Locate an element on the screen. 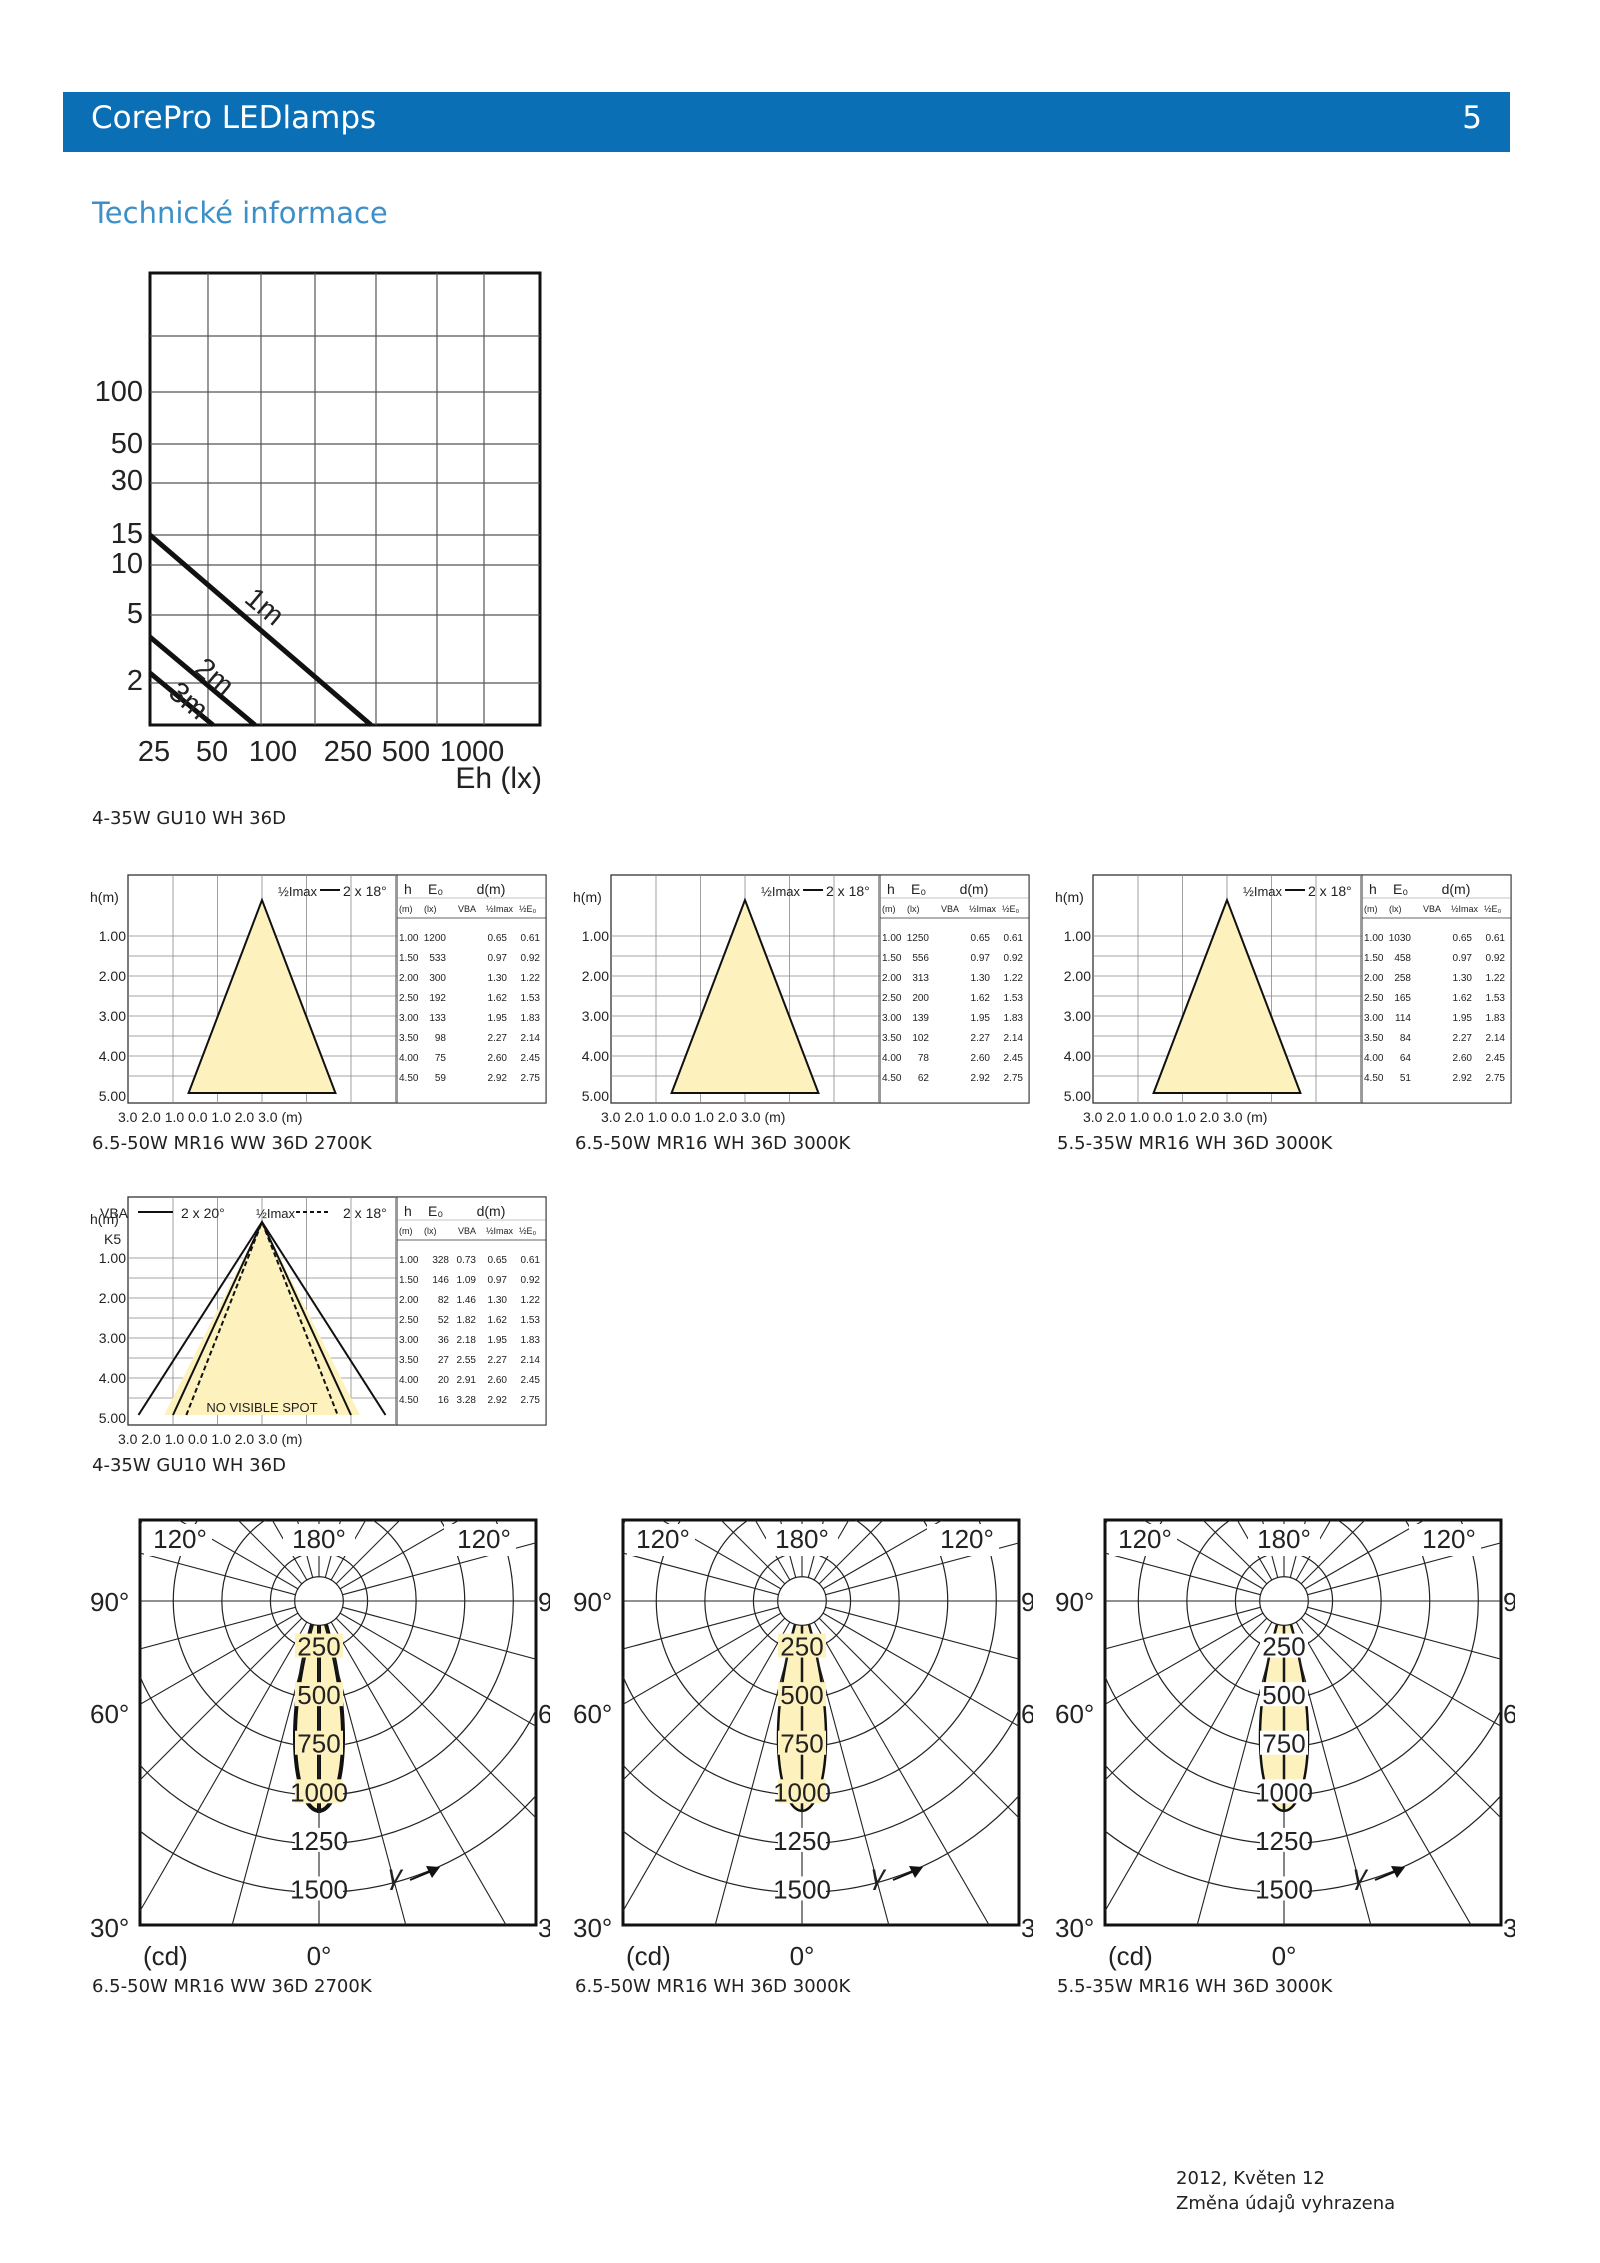  beam-caption: 4-35W GU10 WH 36D is located at coordinates (189, 1465).